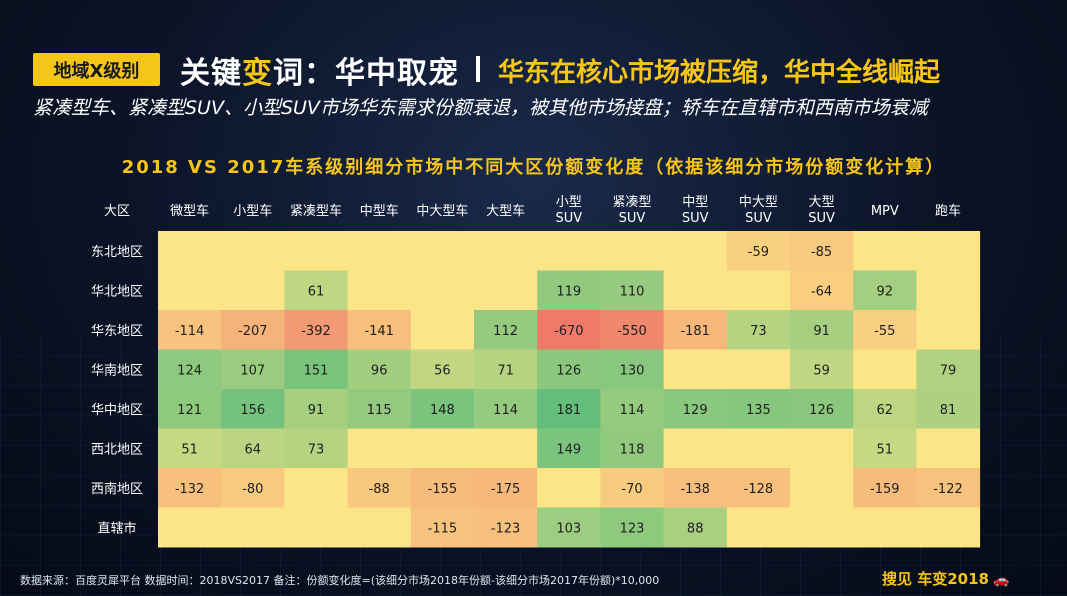 The image size is (1067, 596). I want to click on cell-value-label: -138, so click(695, 489).